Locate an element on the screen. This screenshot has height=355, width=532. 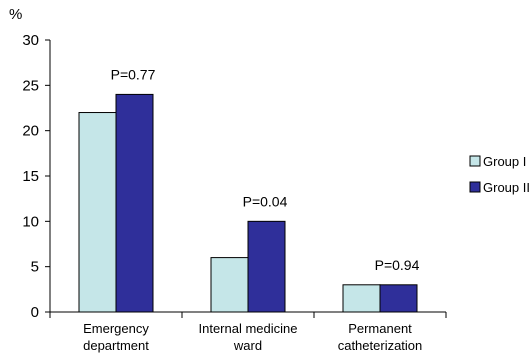
y-tick-label: 15 is located at coordinates (30, 176).